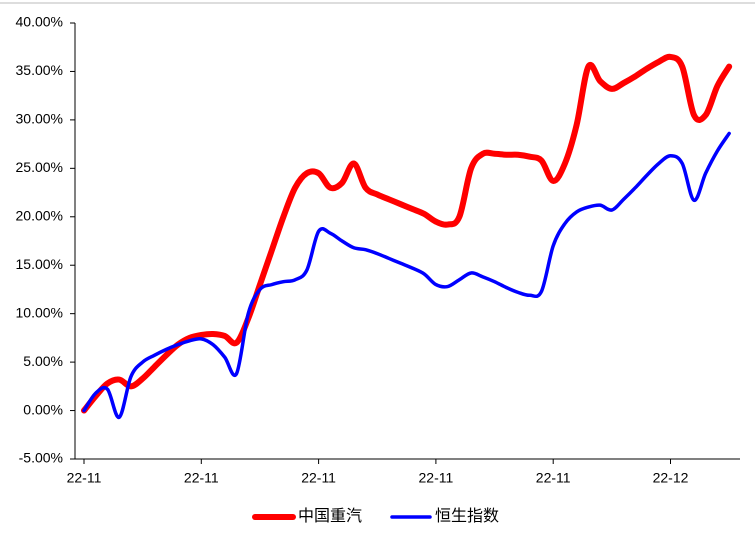 This screenshot has height=535, width=755. I want to click on y-tick-label: 40.00%, so click(39, 22).